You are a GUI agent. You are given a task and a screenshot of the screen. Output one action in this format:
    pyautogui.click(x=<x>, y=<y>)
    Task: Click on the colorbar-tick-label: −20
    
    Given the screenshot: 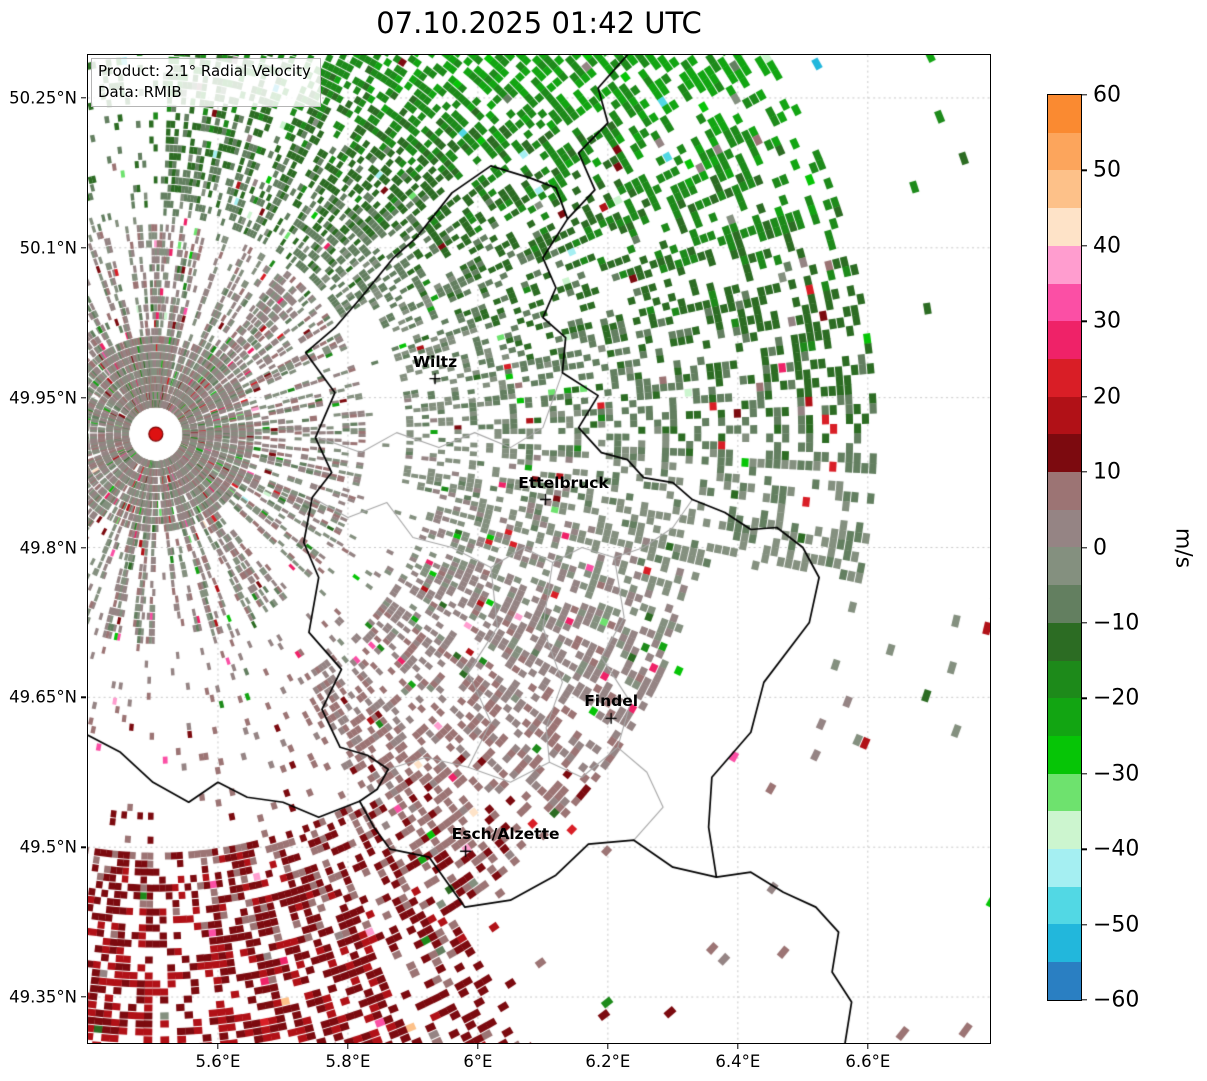 What is the action you would take?
    pyautogui.click(x=1116, y=698)
    